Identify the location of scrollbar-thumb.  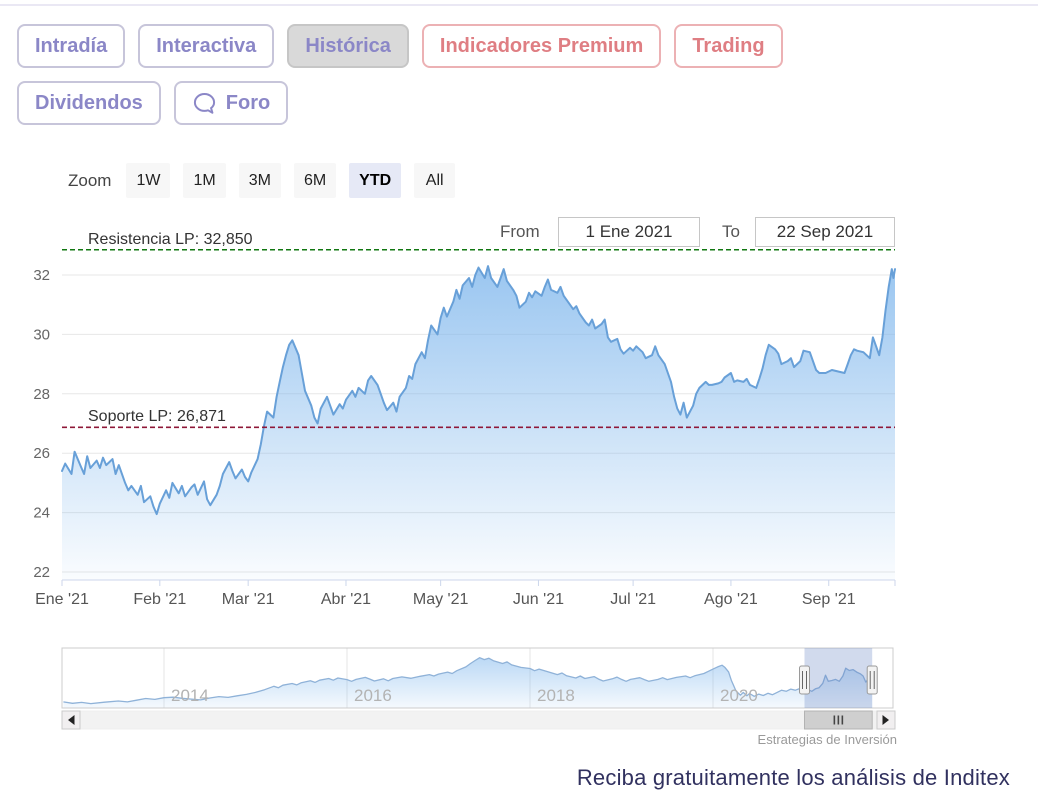
(838, 720).